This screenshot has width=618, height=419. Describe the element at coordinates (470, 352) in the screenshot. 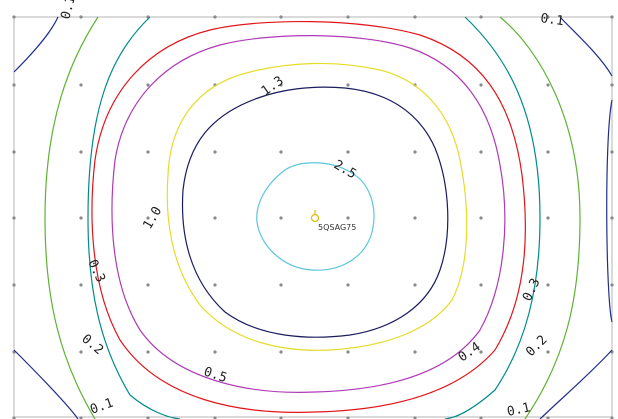

I see `contour-label-0.4: 0.4` at that location.